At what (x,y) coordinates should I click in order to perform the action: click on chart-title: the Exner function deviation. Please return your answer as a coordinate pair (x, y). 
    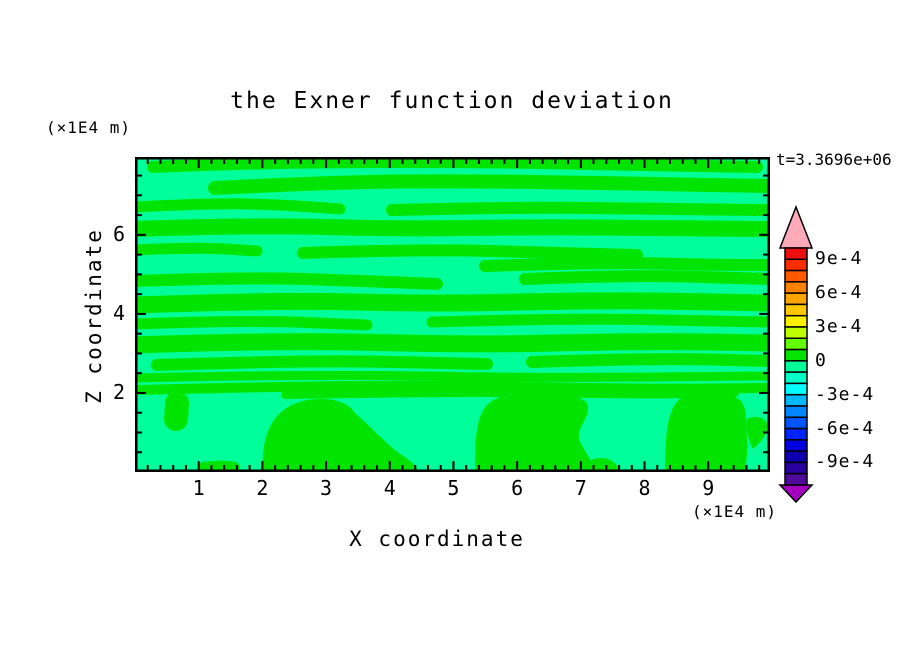
    Looking at the image, I should click on (452, 101).